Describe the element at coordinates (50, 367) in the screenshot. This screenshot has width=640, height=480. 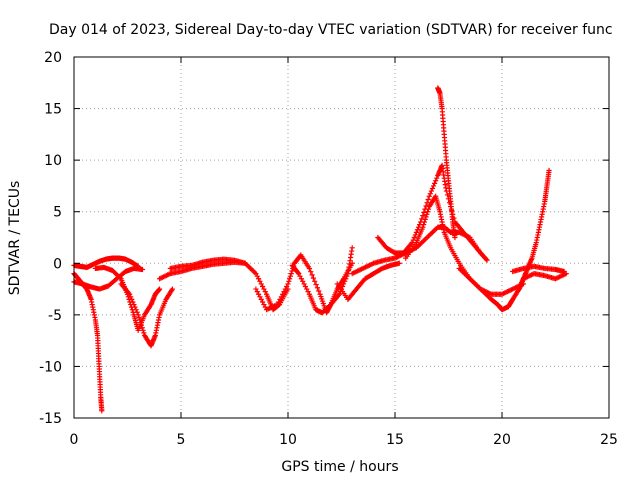
I see `y-tick-label: -10` at that location.